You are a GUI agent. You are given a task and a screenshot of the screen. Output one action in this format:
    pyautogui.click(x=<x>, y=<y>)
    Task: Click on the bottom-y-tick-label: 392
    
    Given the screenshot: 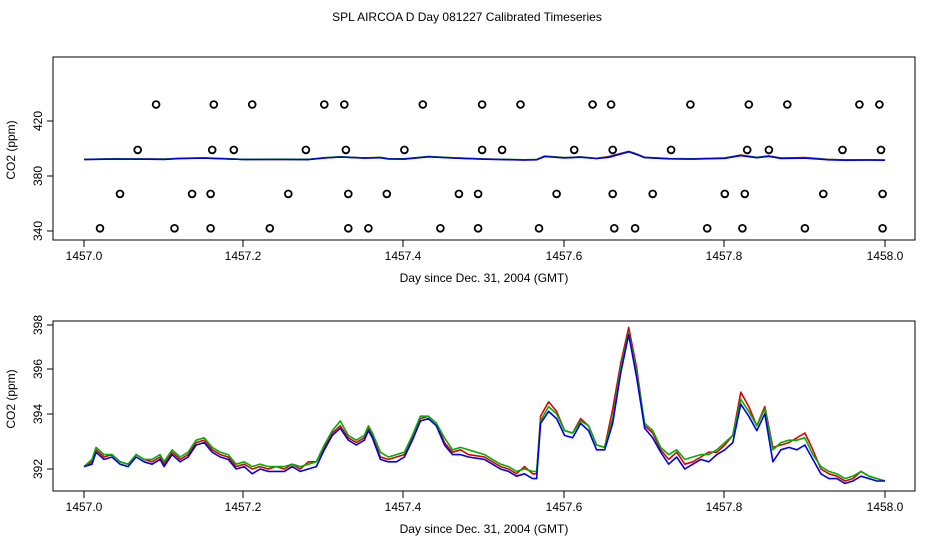 What is the action you would take?
    pyautogui.click(x=38, y=469)
    